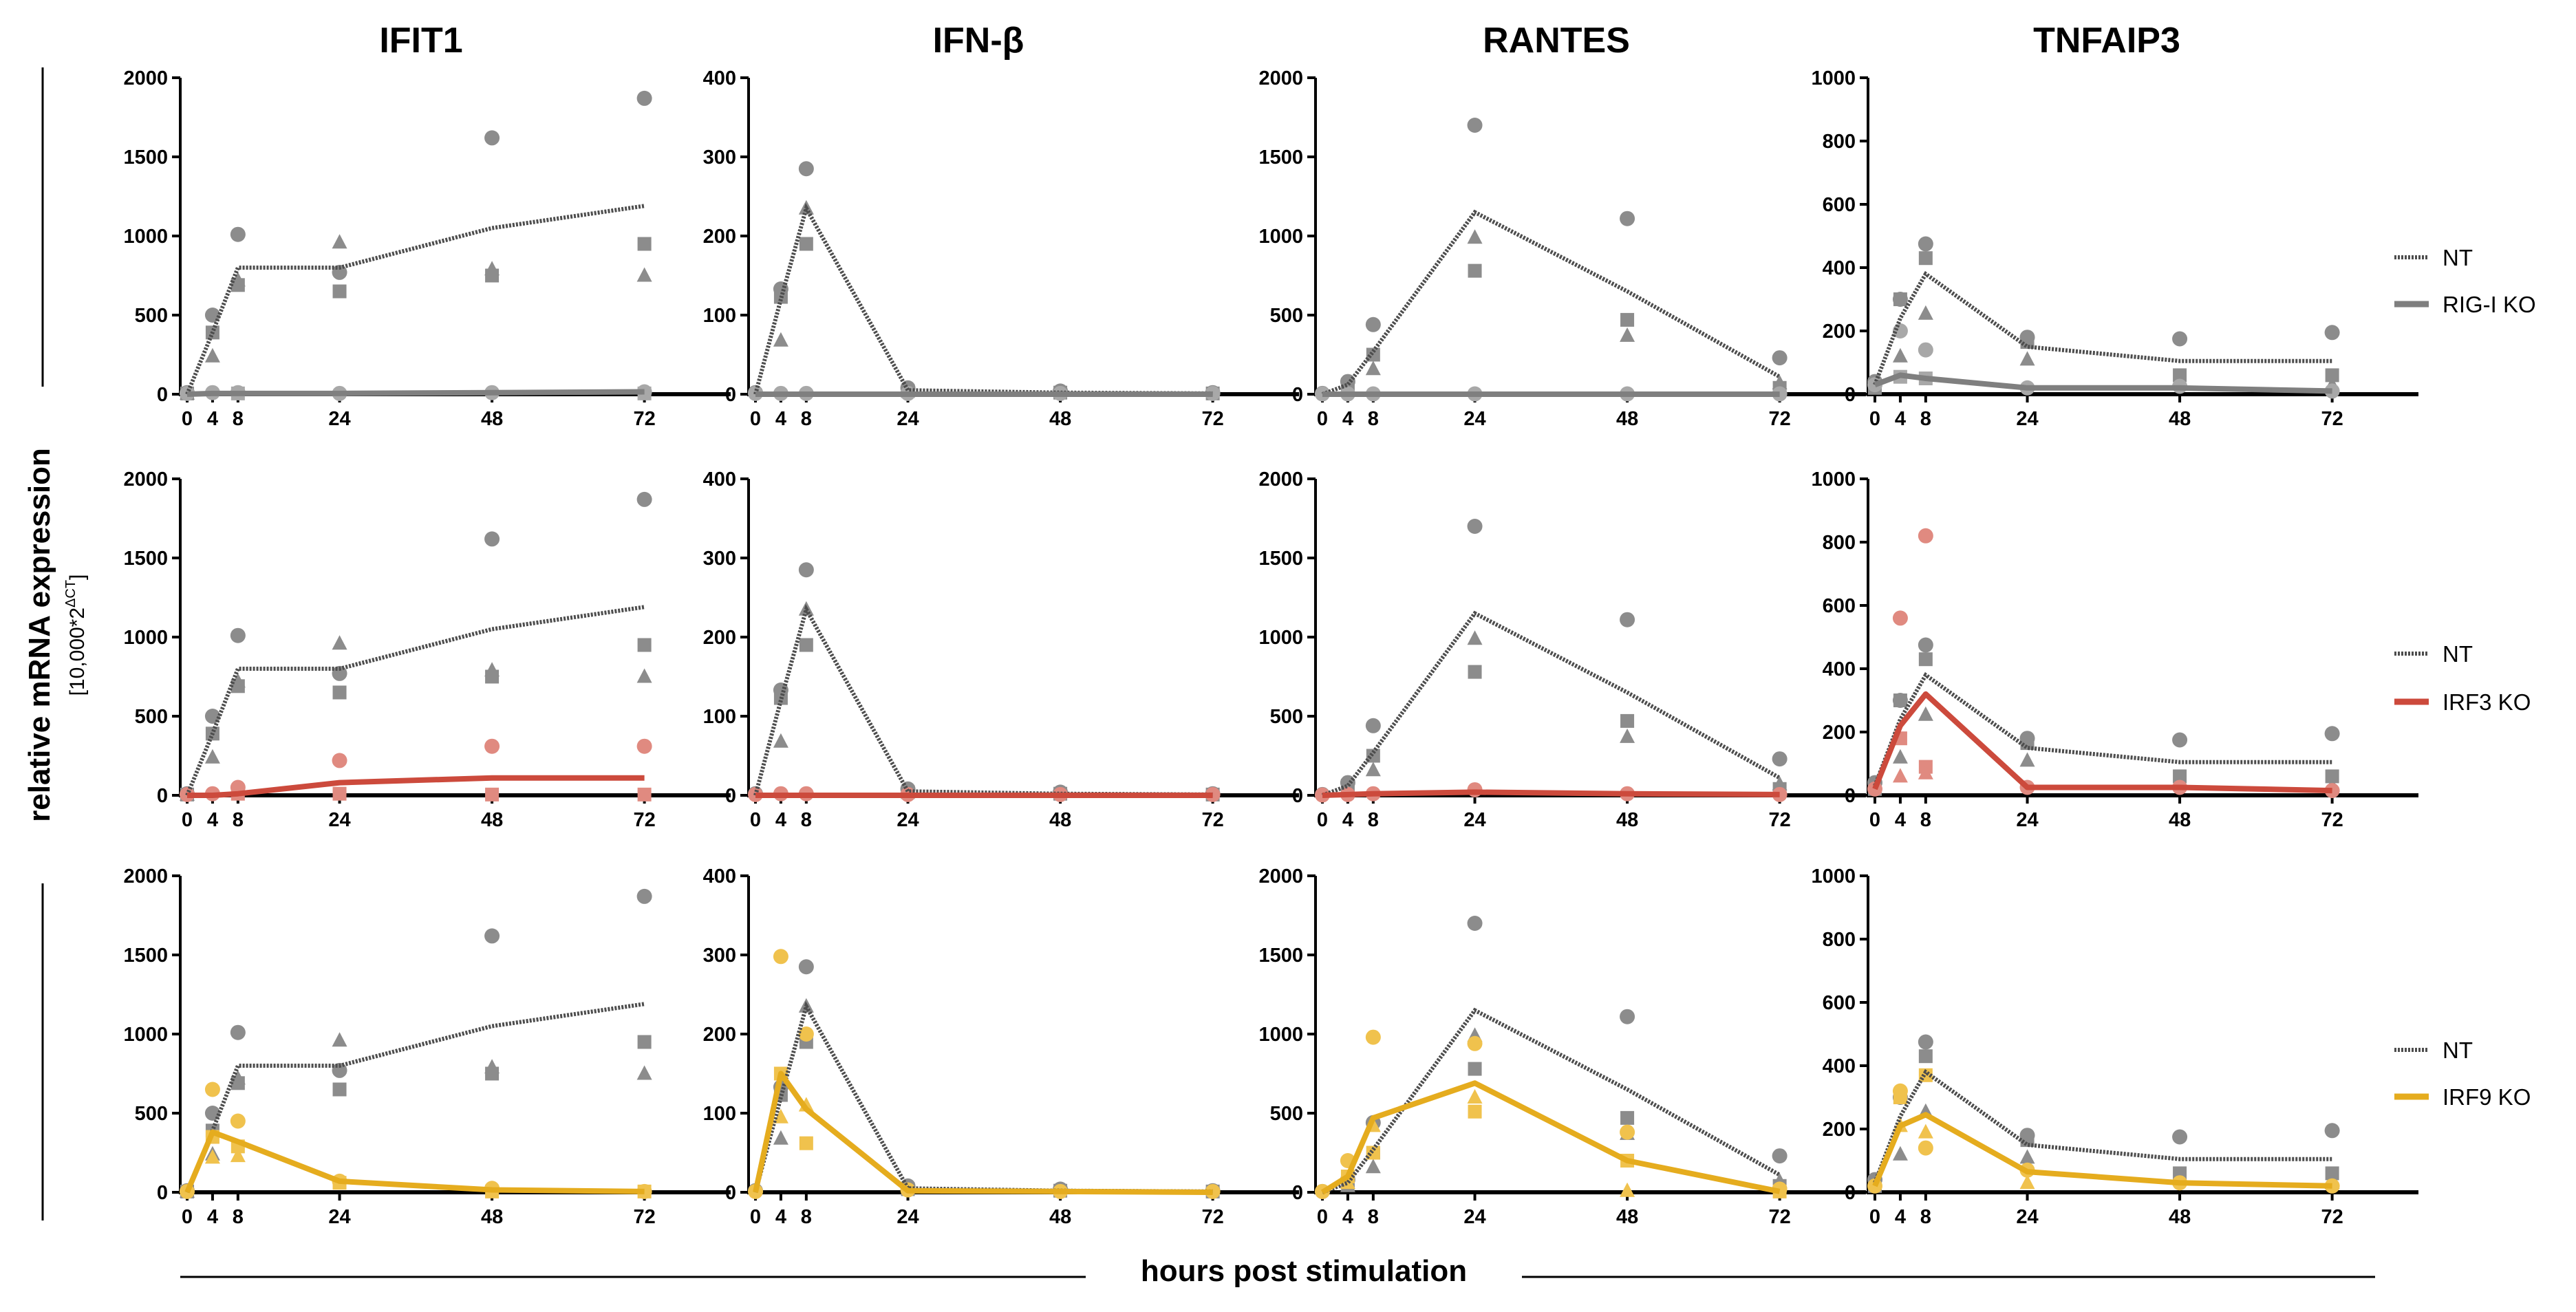  I want to click on panel-irf3-ko-tnfaip3-xtick-label-3: 24, so click(2027, 820).